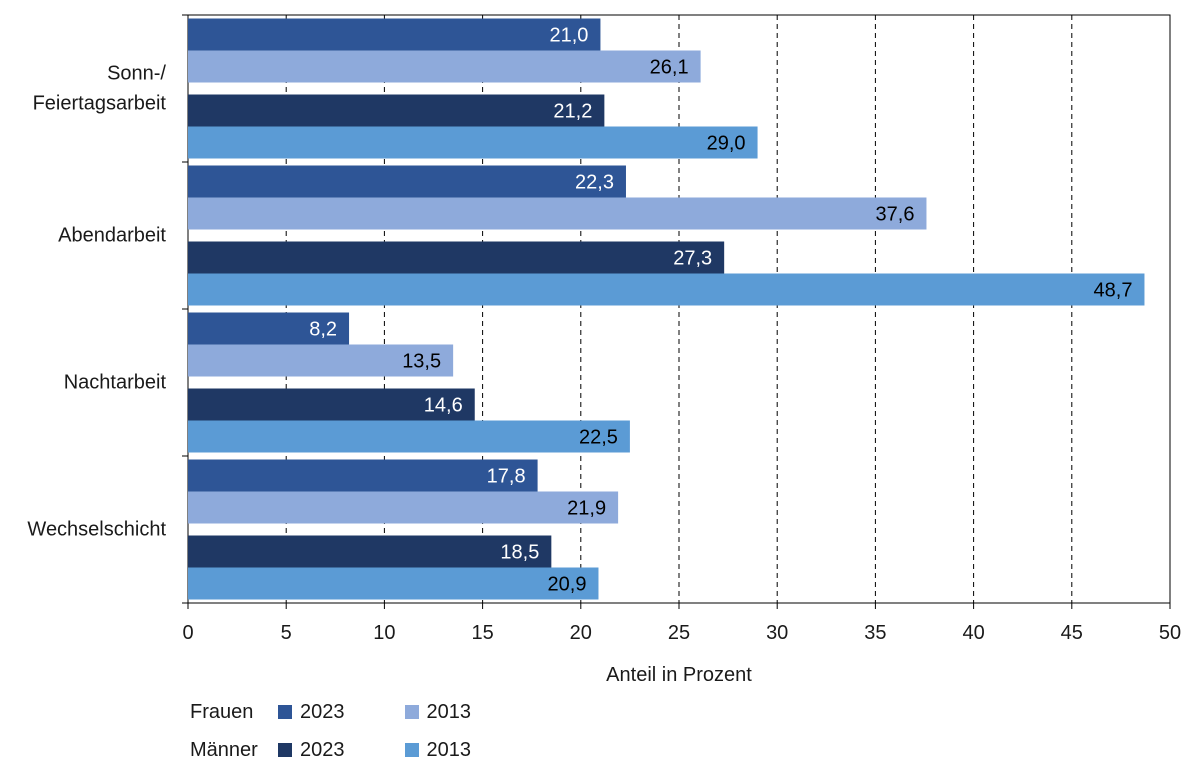  I want to click on legend-item-maenner-2013: 2013, so click(438, 750).